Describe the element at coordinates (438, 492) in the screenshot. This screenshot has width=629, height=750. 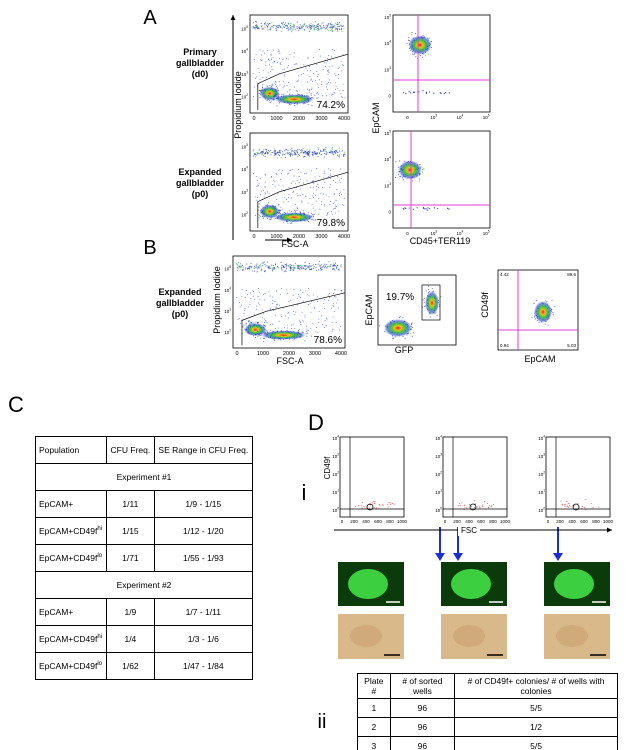
I see `y-tick-label: 10¹` at that location.